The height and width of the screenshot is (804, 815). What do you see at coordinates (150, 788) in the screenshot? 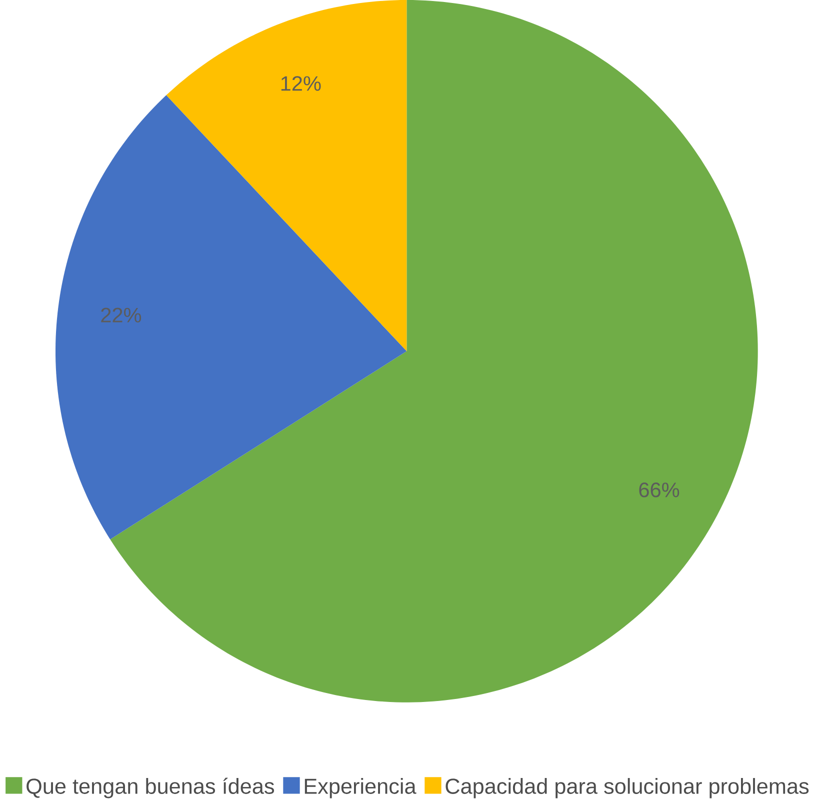
I see `legend-label: Que tengan buenas ídeas` at bounding box center [150, 788].